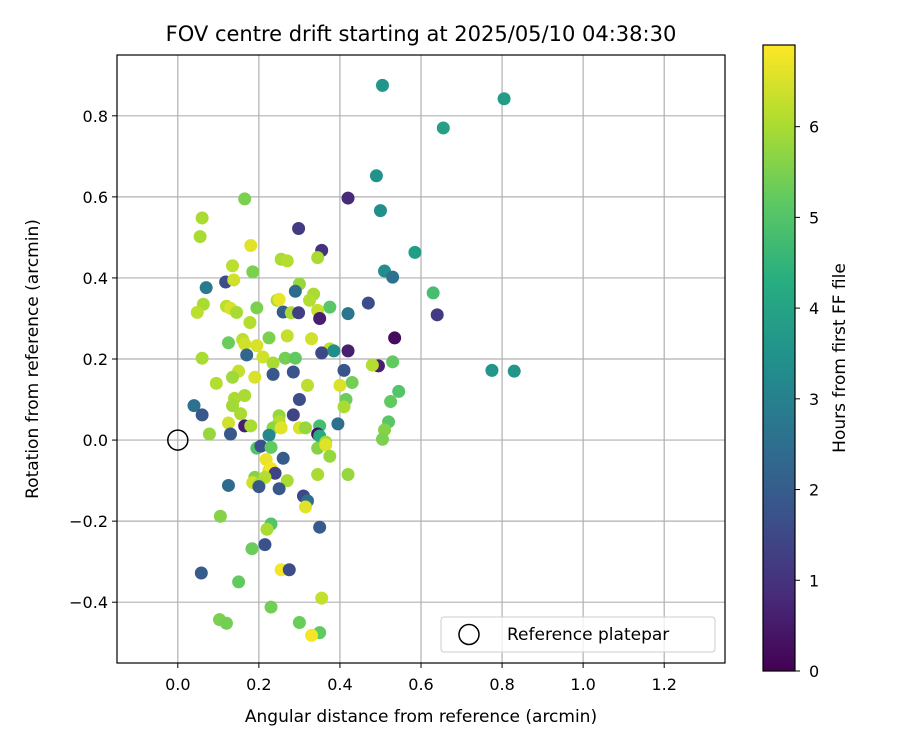 Image resolution: width=900 pixels, height=750 pixels. Describe the element at coordinates (95, 359) in the screenshot. I see `y-tick-label: 0.2` at that location.